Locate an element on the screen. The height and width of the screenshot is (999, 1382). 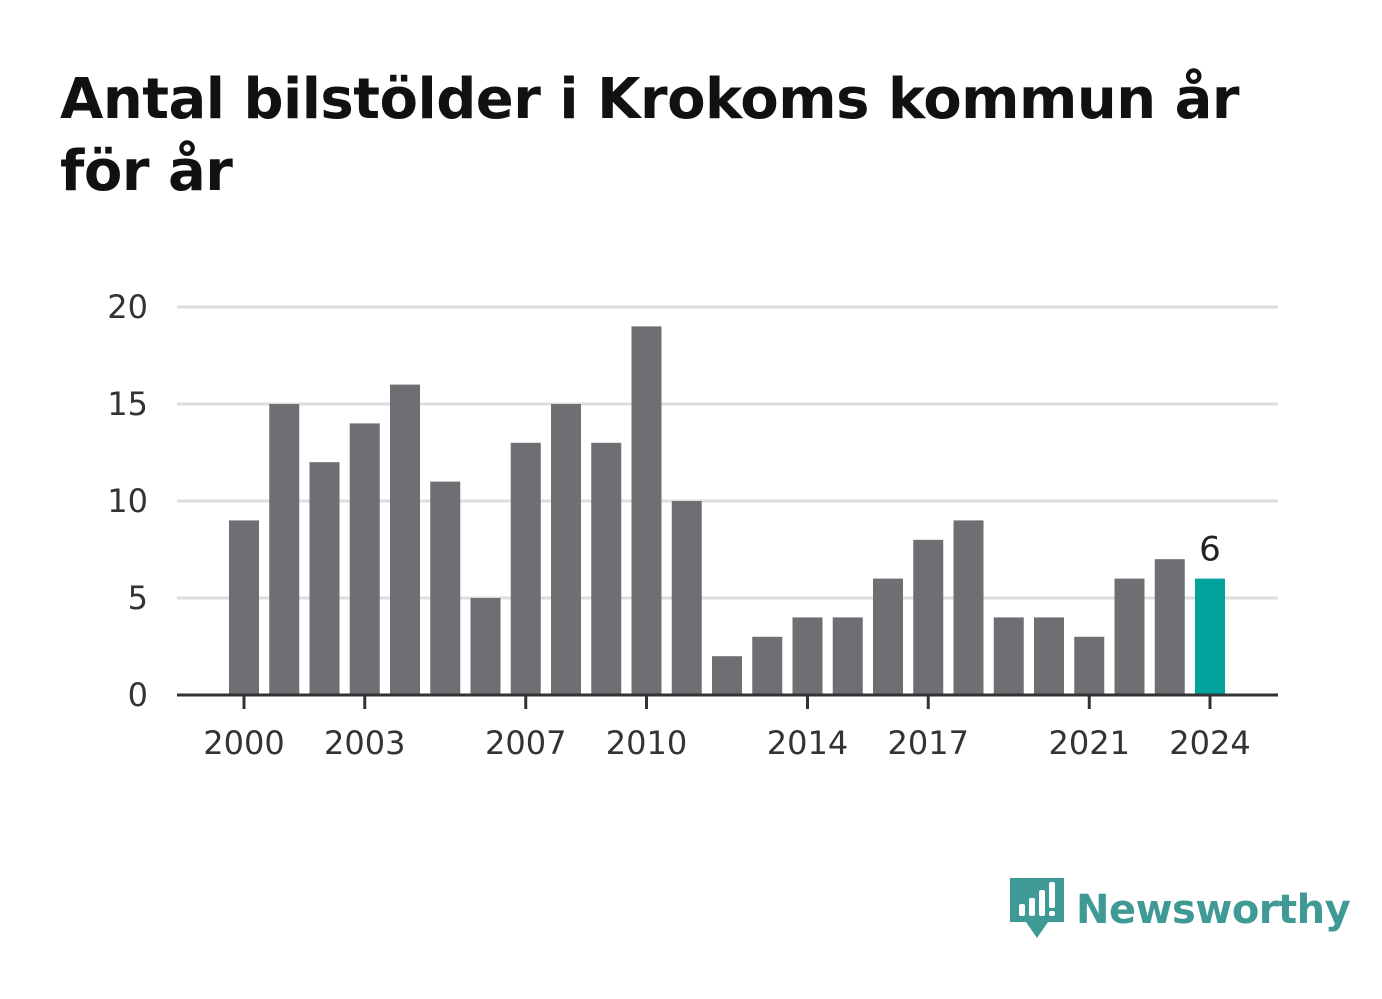
x-tick-label-2003: 2003 is located at coordinates (364, 743).